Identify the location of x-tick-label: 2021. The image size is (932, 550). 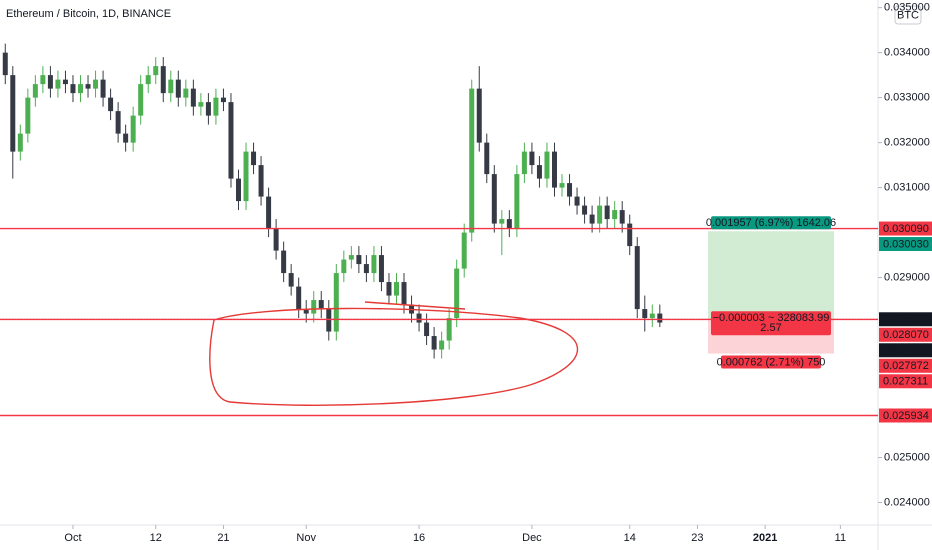
(765, 538).